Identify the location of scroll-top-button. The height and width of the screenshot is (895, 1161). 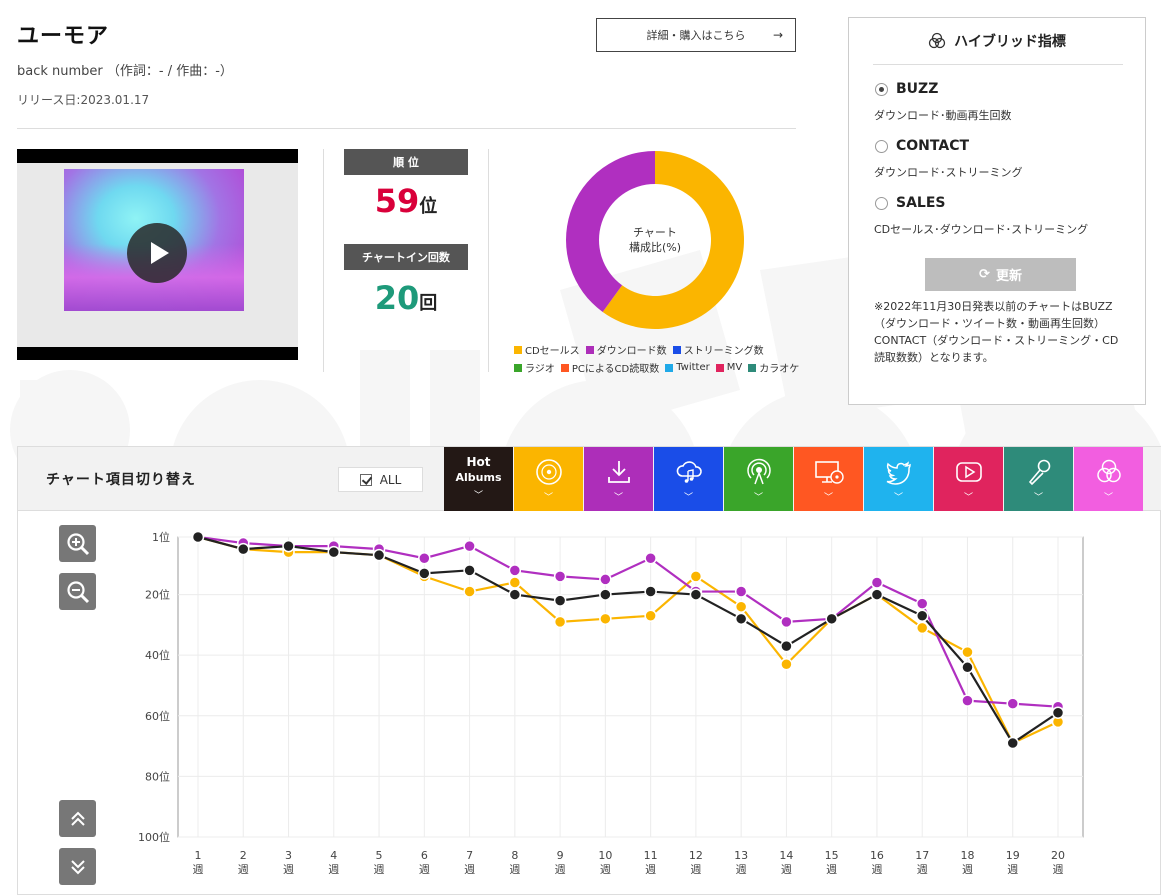
(77, 818).